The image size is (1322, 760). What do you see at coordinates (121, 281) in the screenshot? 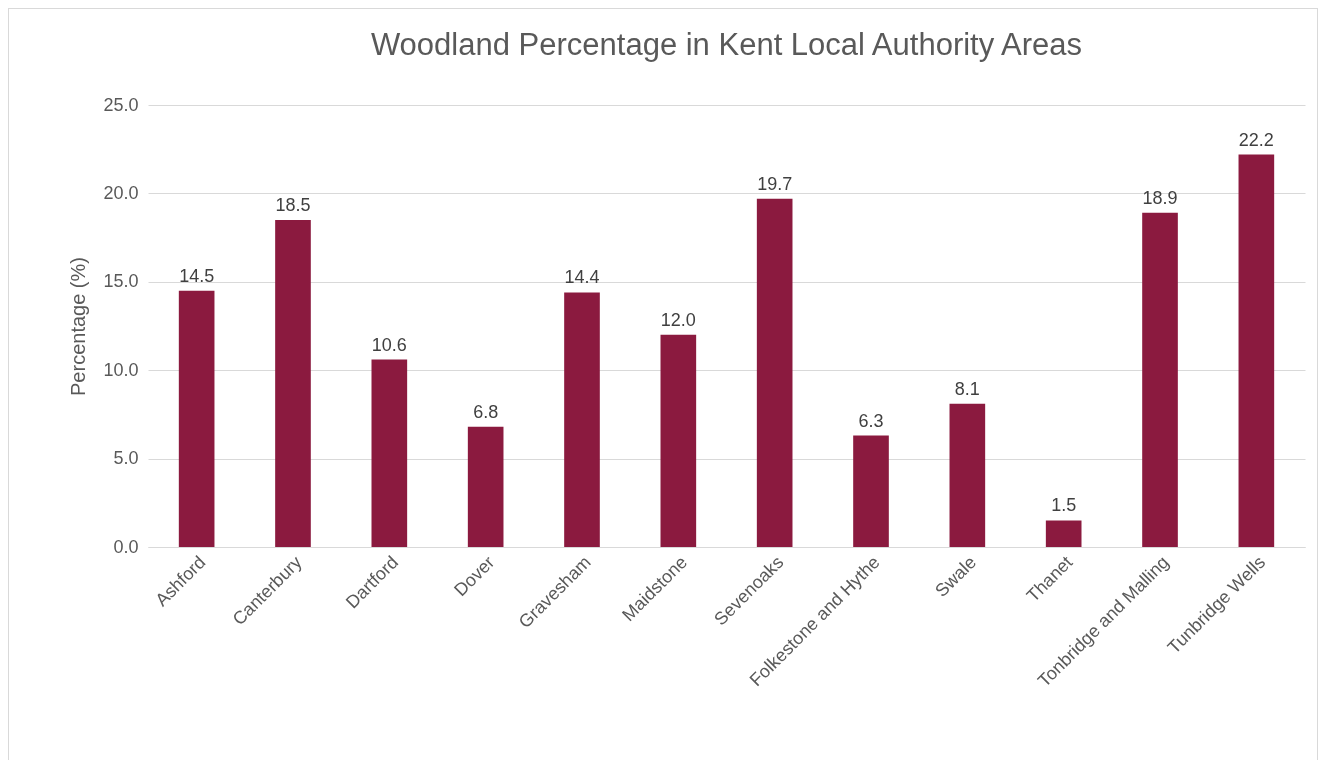
I see `y-tick-label: 15.0` at bounding box center [121, 281].